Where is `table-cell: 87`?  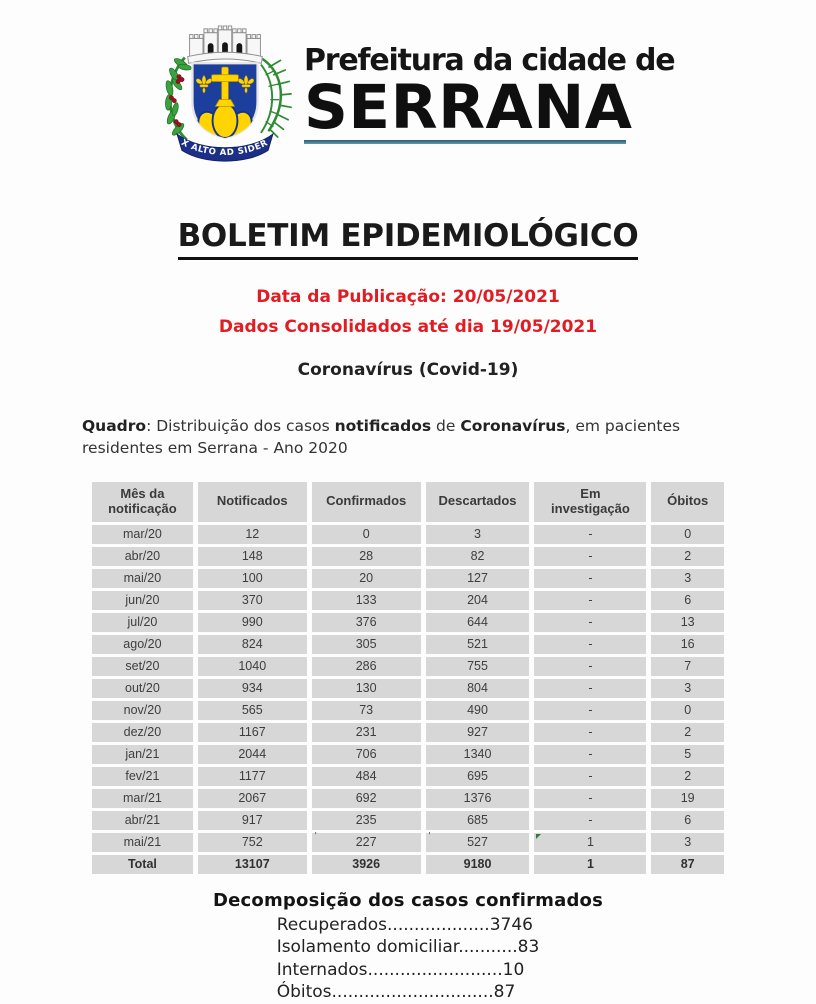
table-cell: 87 is located at coordinates (687, 864).